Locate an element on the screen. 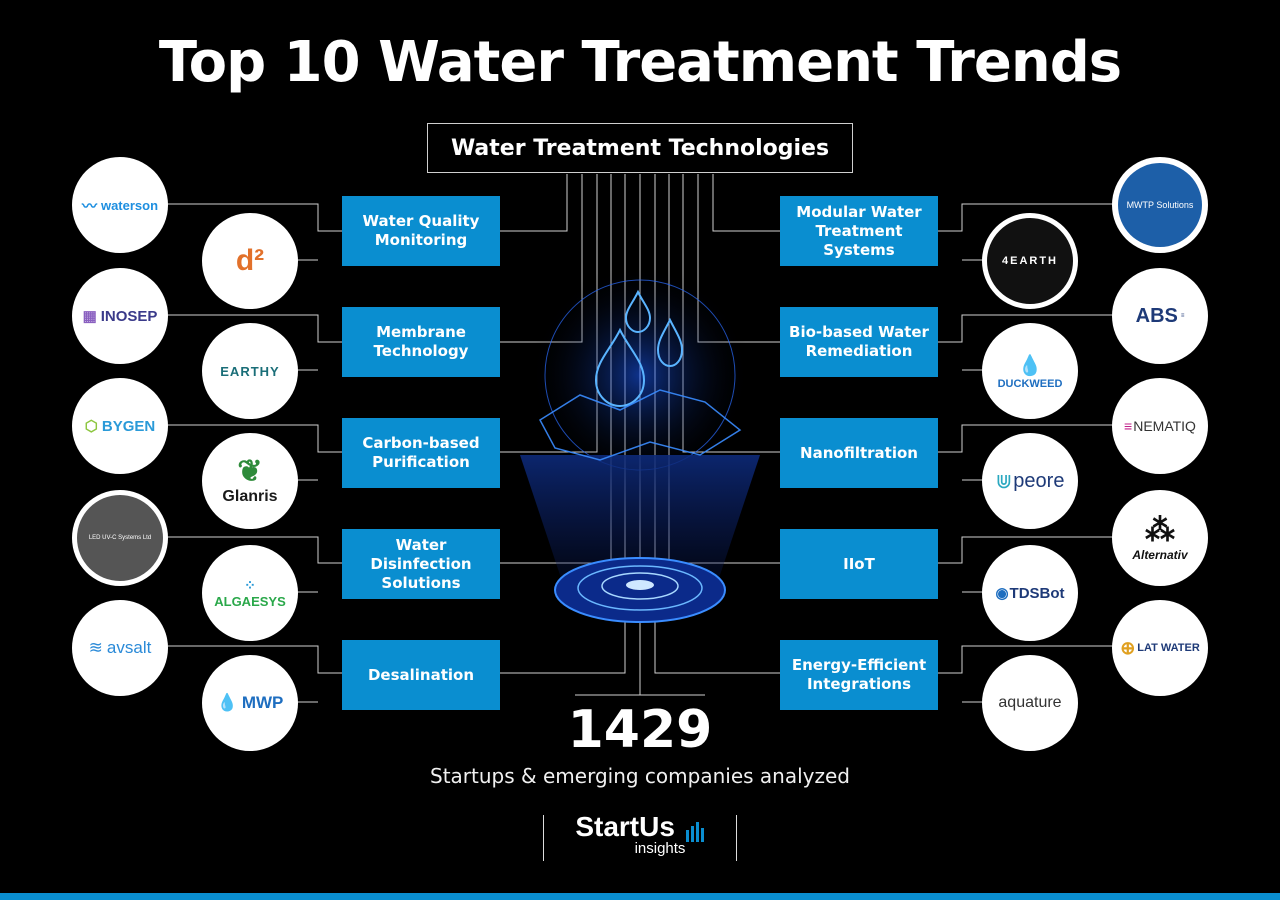  globe-icon: ⊕ is located at coordinates (1128, 647).